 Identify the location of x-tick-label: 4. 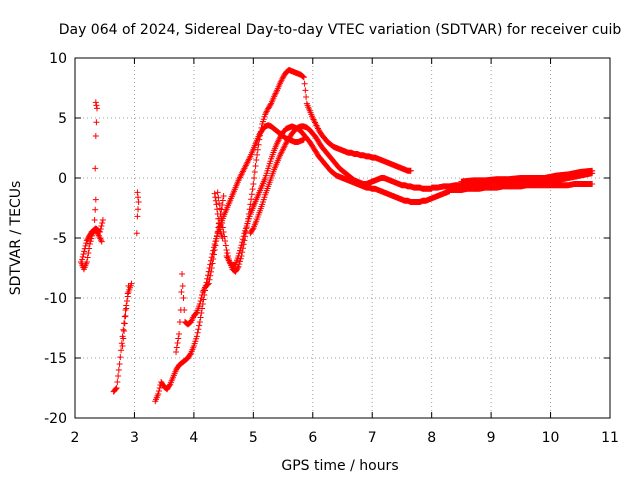
(193, 438).